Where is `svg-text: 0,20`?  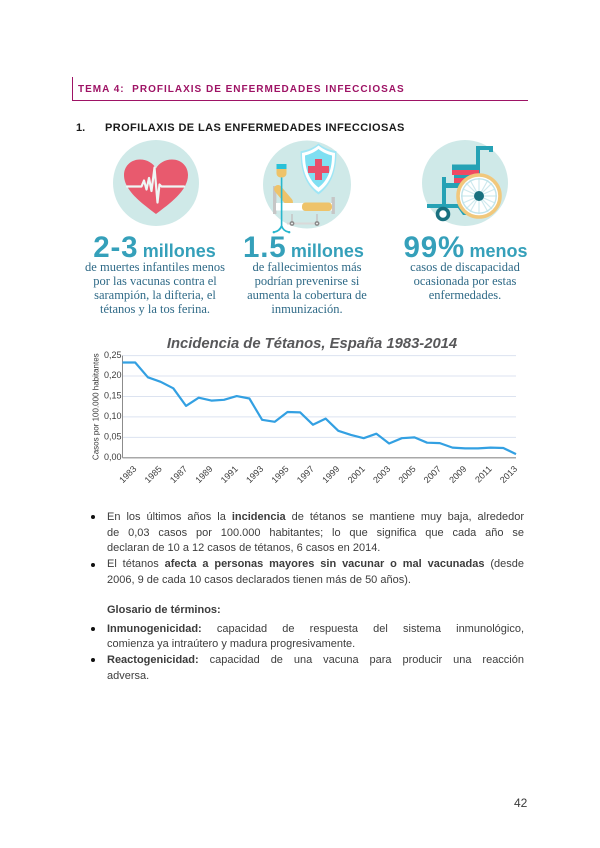
svg-text: 0,20 is located at coordinates (113, 375).